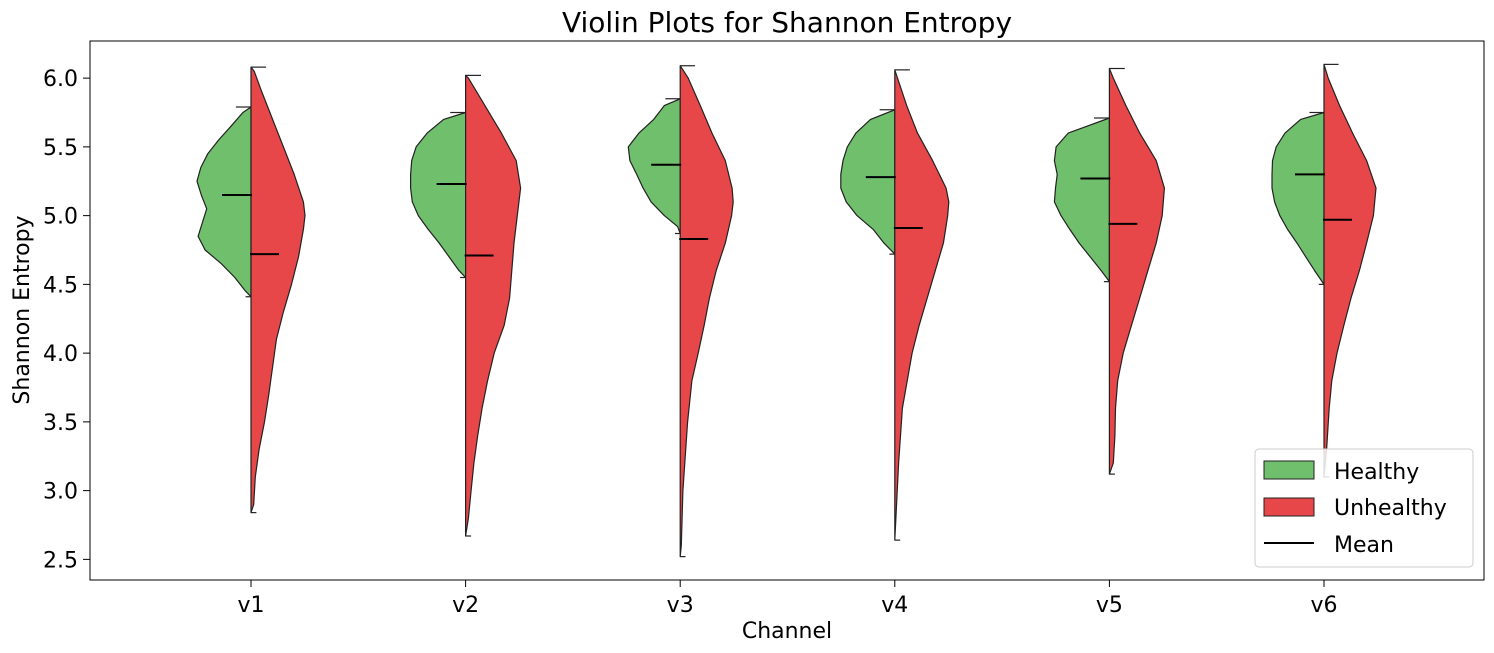 The height and width of the screenshot is (653, 1494). I want to click on legend-label-unhealthy: Unhealthy, so click(1390, 508).